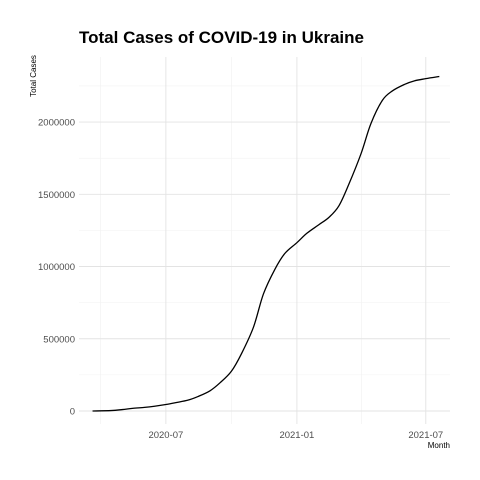 The width and height of the screenshot is (480, 480). I want to click on y-axis-title: Total Cases, so click(33, 76).